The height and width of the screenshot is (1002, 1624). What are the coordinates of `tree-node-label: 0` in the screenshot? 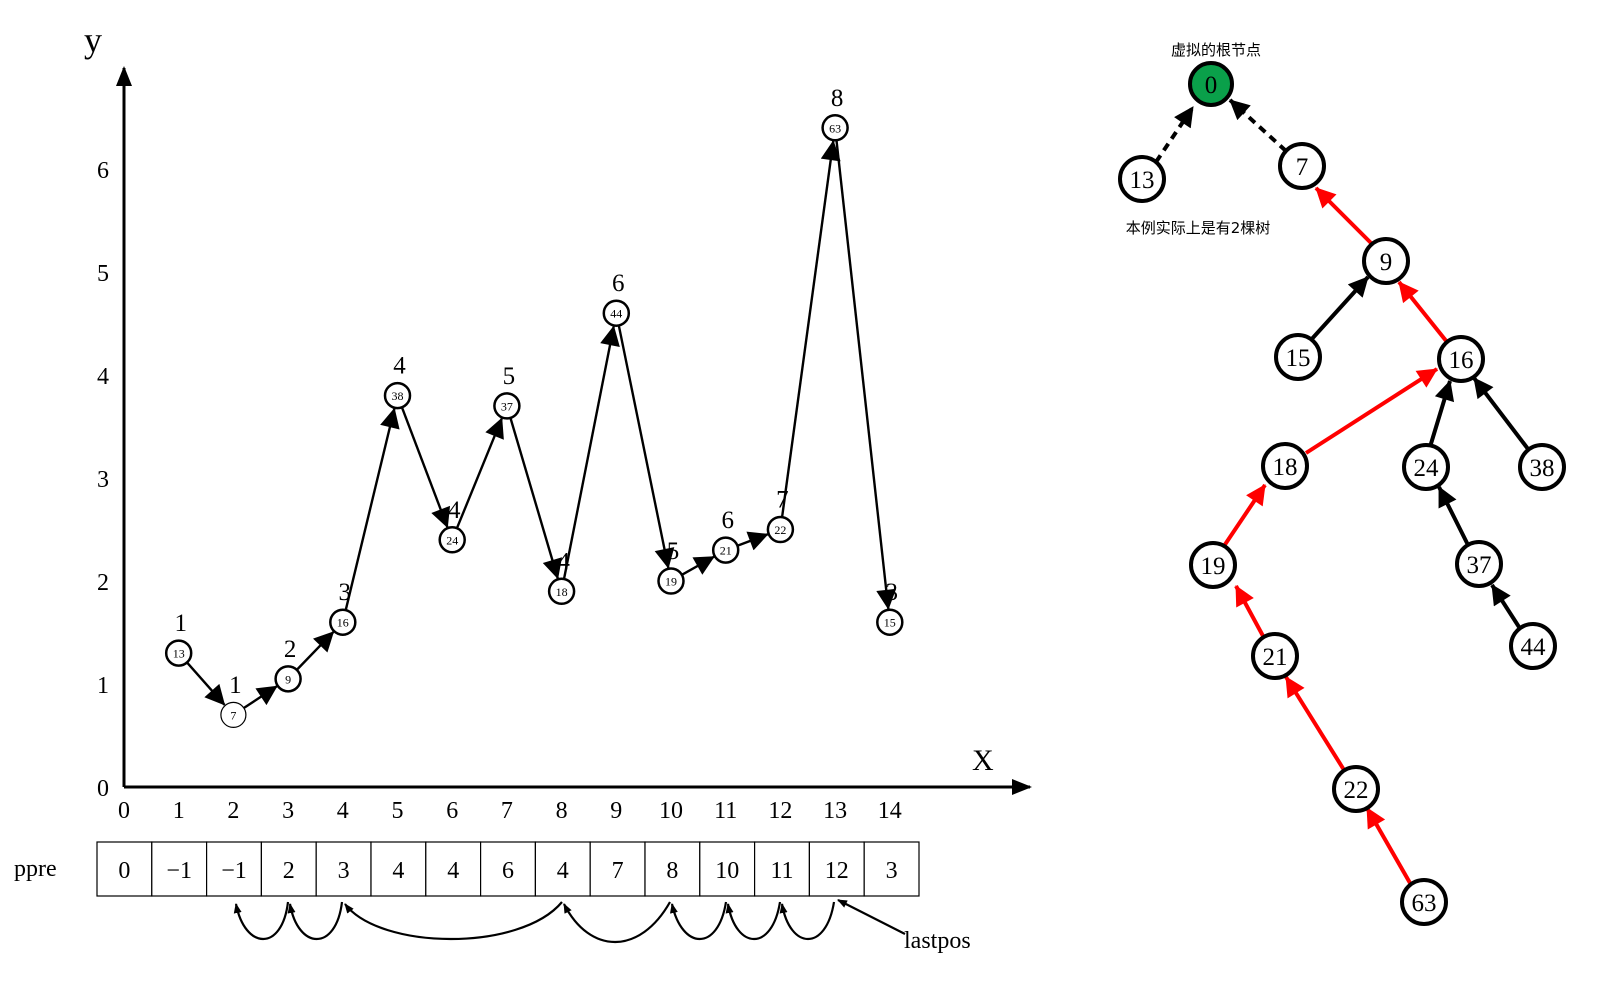 It's located at (1211, 85).